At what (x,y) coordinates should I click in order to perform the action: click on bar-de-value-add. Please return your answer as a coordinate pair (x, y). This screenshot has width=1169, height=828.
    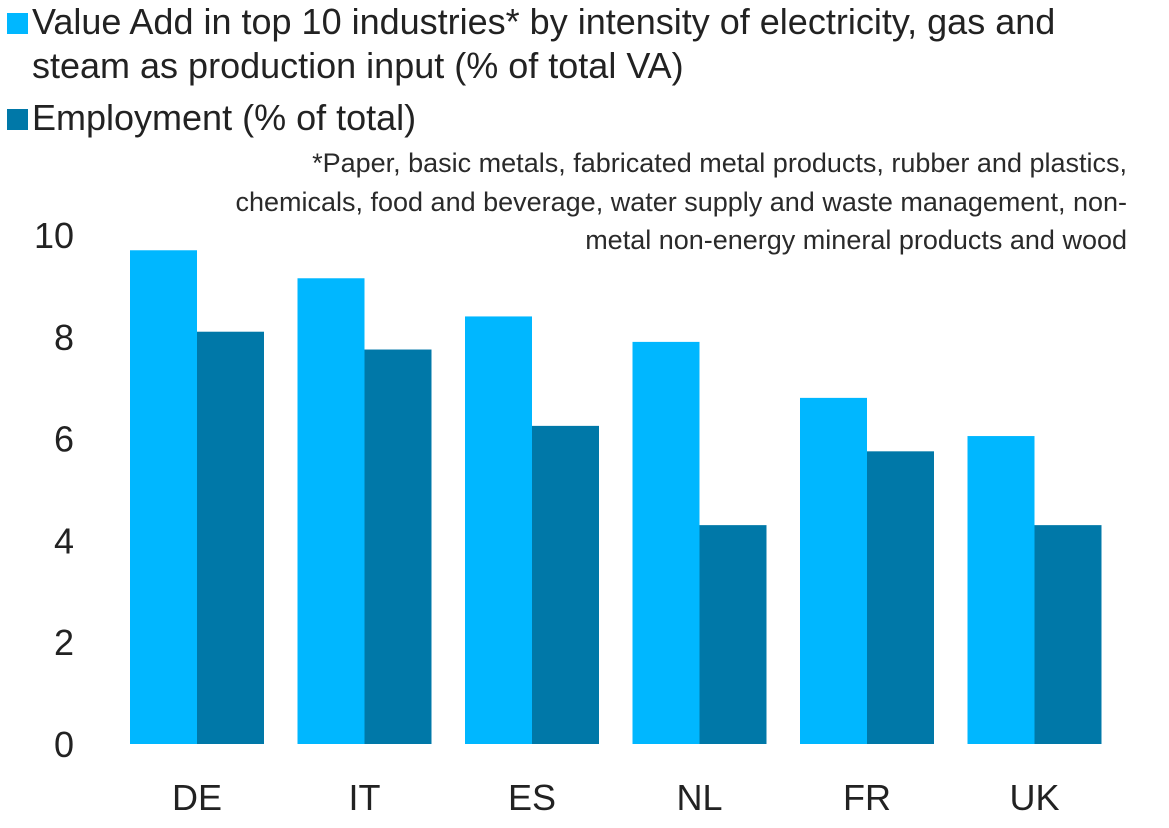
    Looking at the image, I should click on (163, 497).